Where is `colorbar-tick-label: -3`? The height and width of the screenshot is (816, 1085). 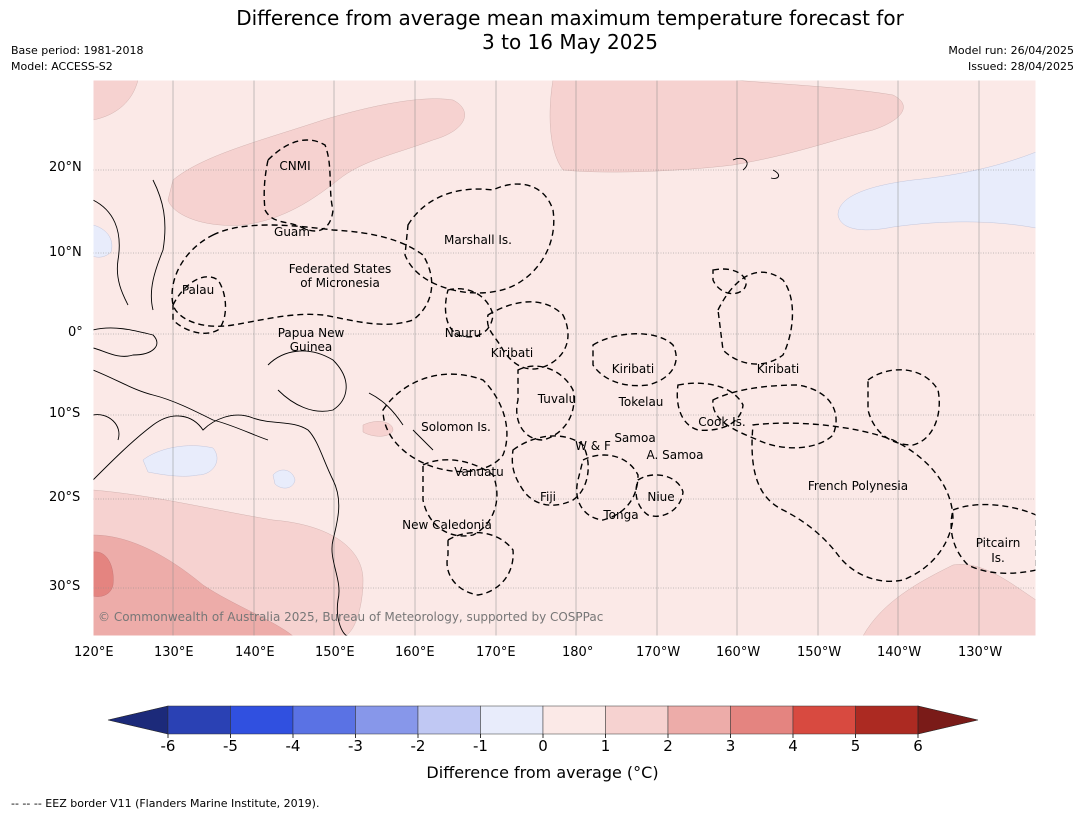
colorbar-tick-label: -3 is located at coordinates (355, 746).